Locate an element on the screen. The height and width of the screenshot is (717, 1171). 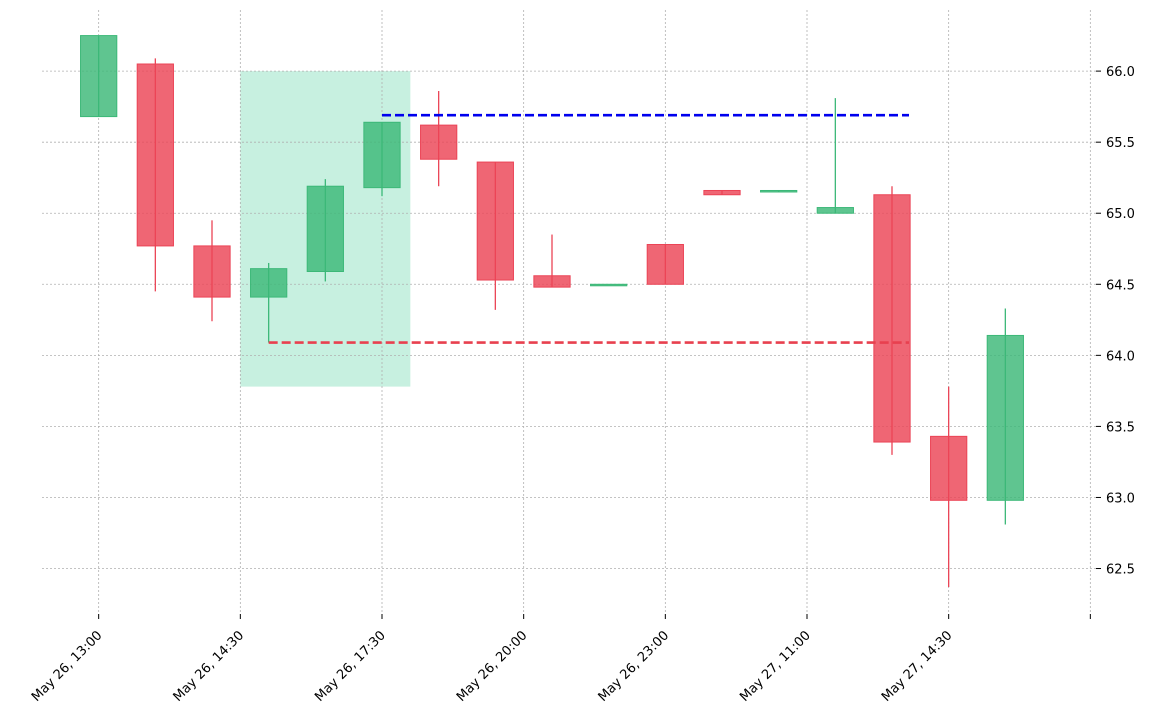
y-tick-label: 66.0 is located at coordinates (1120, 72).